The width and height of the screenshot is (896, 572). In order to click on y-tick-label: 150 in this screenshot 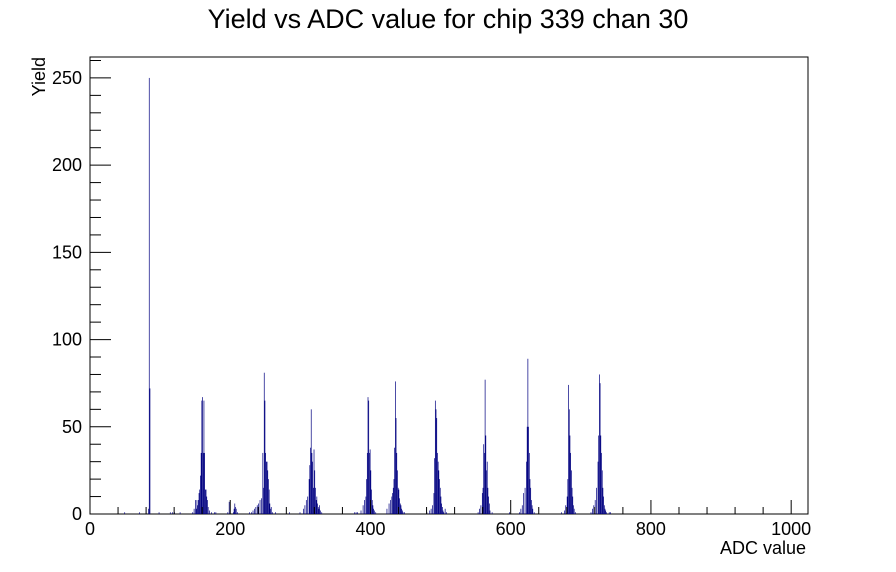, I will do `click(67, 252)`.